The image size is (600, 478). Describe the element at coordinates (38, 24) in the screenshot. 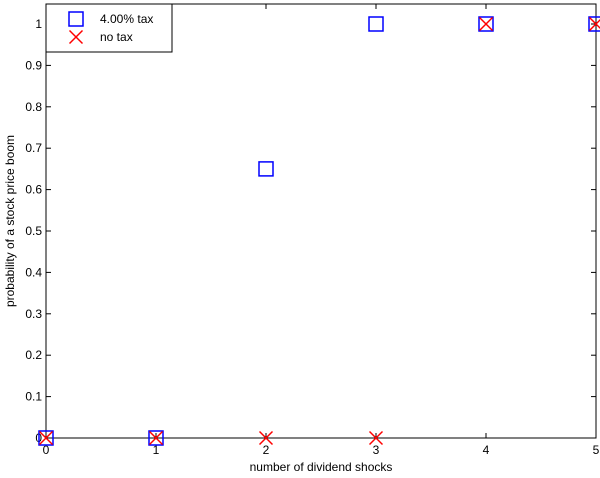

I see `y-tick-label: 1` at that location.